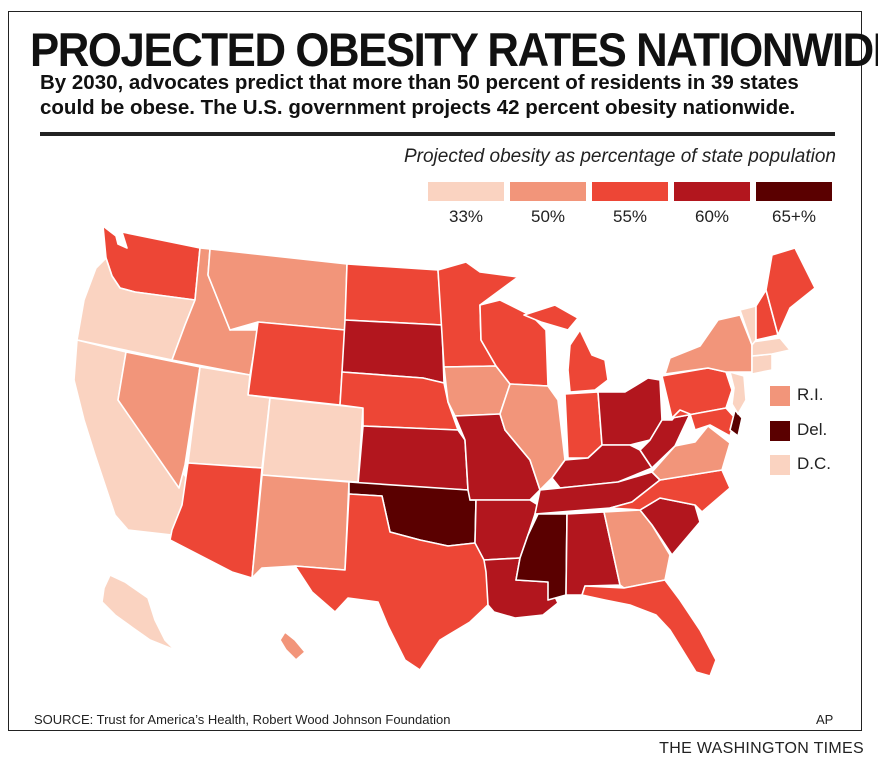 This screenshot has height=768, width=878. What do you see at coordinates (814, 463) in the screenshot?
I see `dc-label: D.C.` at bounding box center [814, 463].